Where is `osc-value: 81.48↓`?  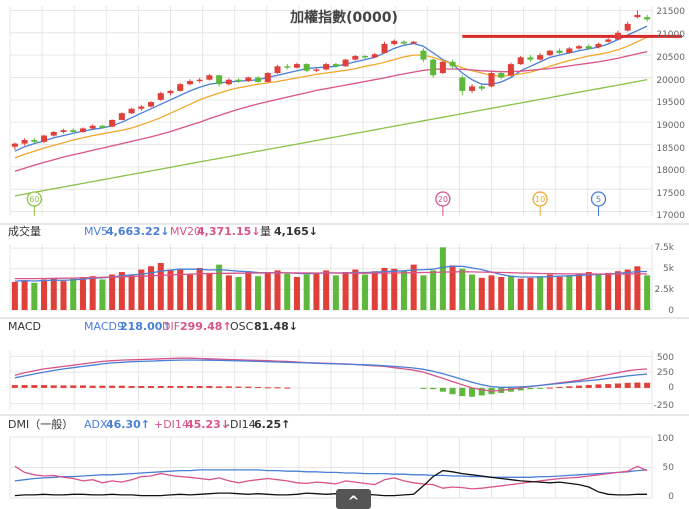
osc-value: 81.48↓ is located at coordinates (276, 326).